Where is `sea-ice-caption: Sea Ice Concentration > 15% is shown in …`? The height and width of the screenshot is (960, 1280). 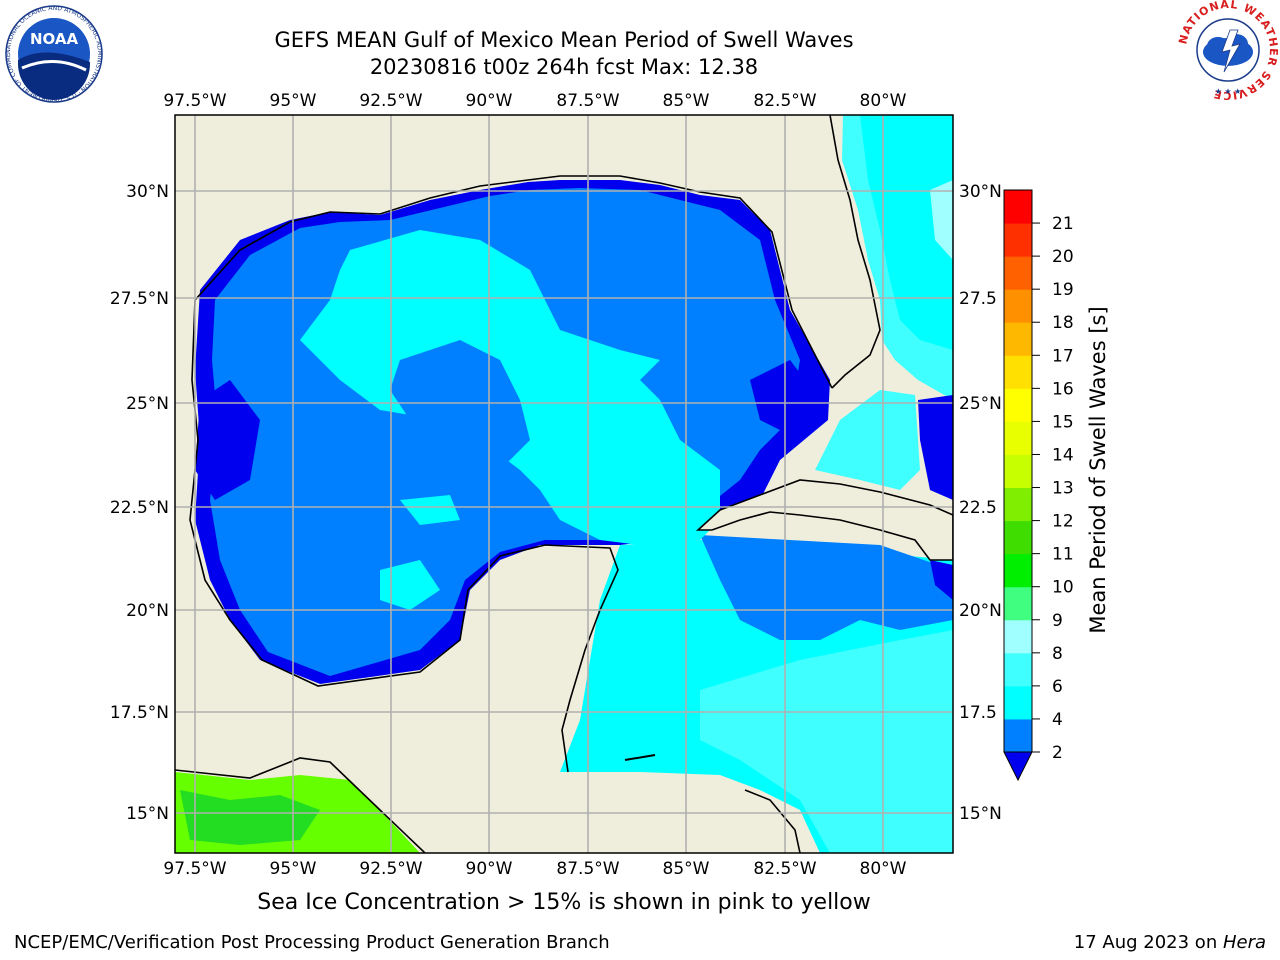
sea-ice-caption: Sea Ice Concentration > 15% is shown in … is located at coordinates (564, 902).